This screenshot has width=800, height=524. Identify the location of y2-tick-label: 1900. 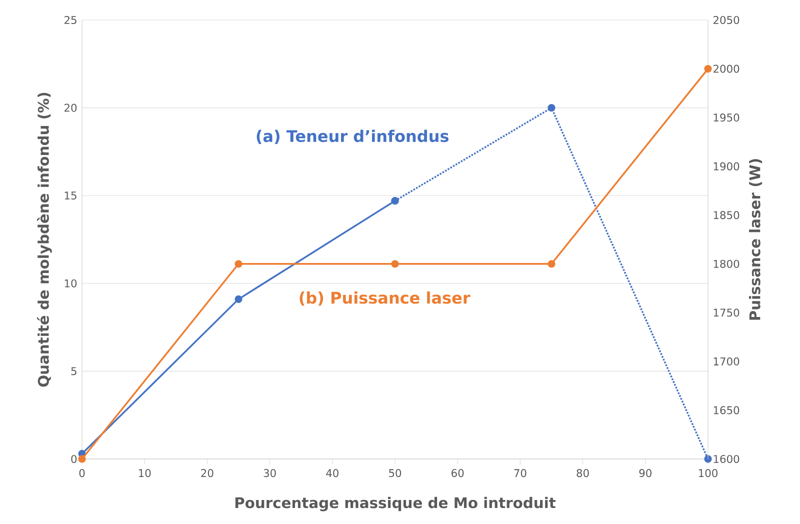
(727, 166).